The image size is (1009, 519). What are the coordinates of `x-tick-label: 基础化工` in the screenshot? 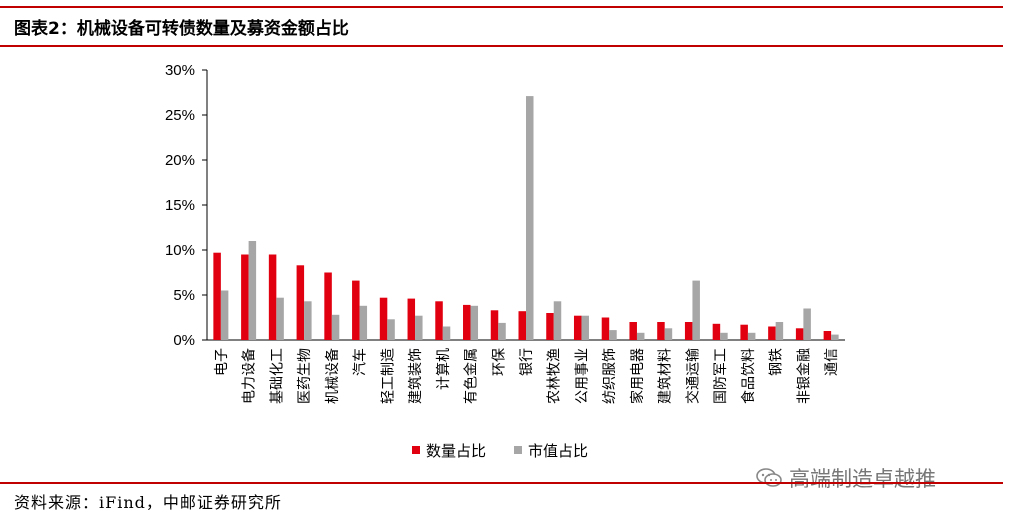 It's located at (276, 376).